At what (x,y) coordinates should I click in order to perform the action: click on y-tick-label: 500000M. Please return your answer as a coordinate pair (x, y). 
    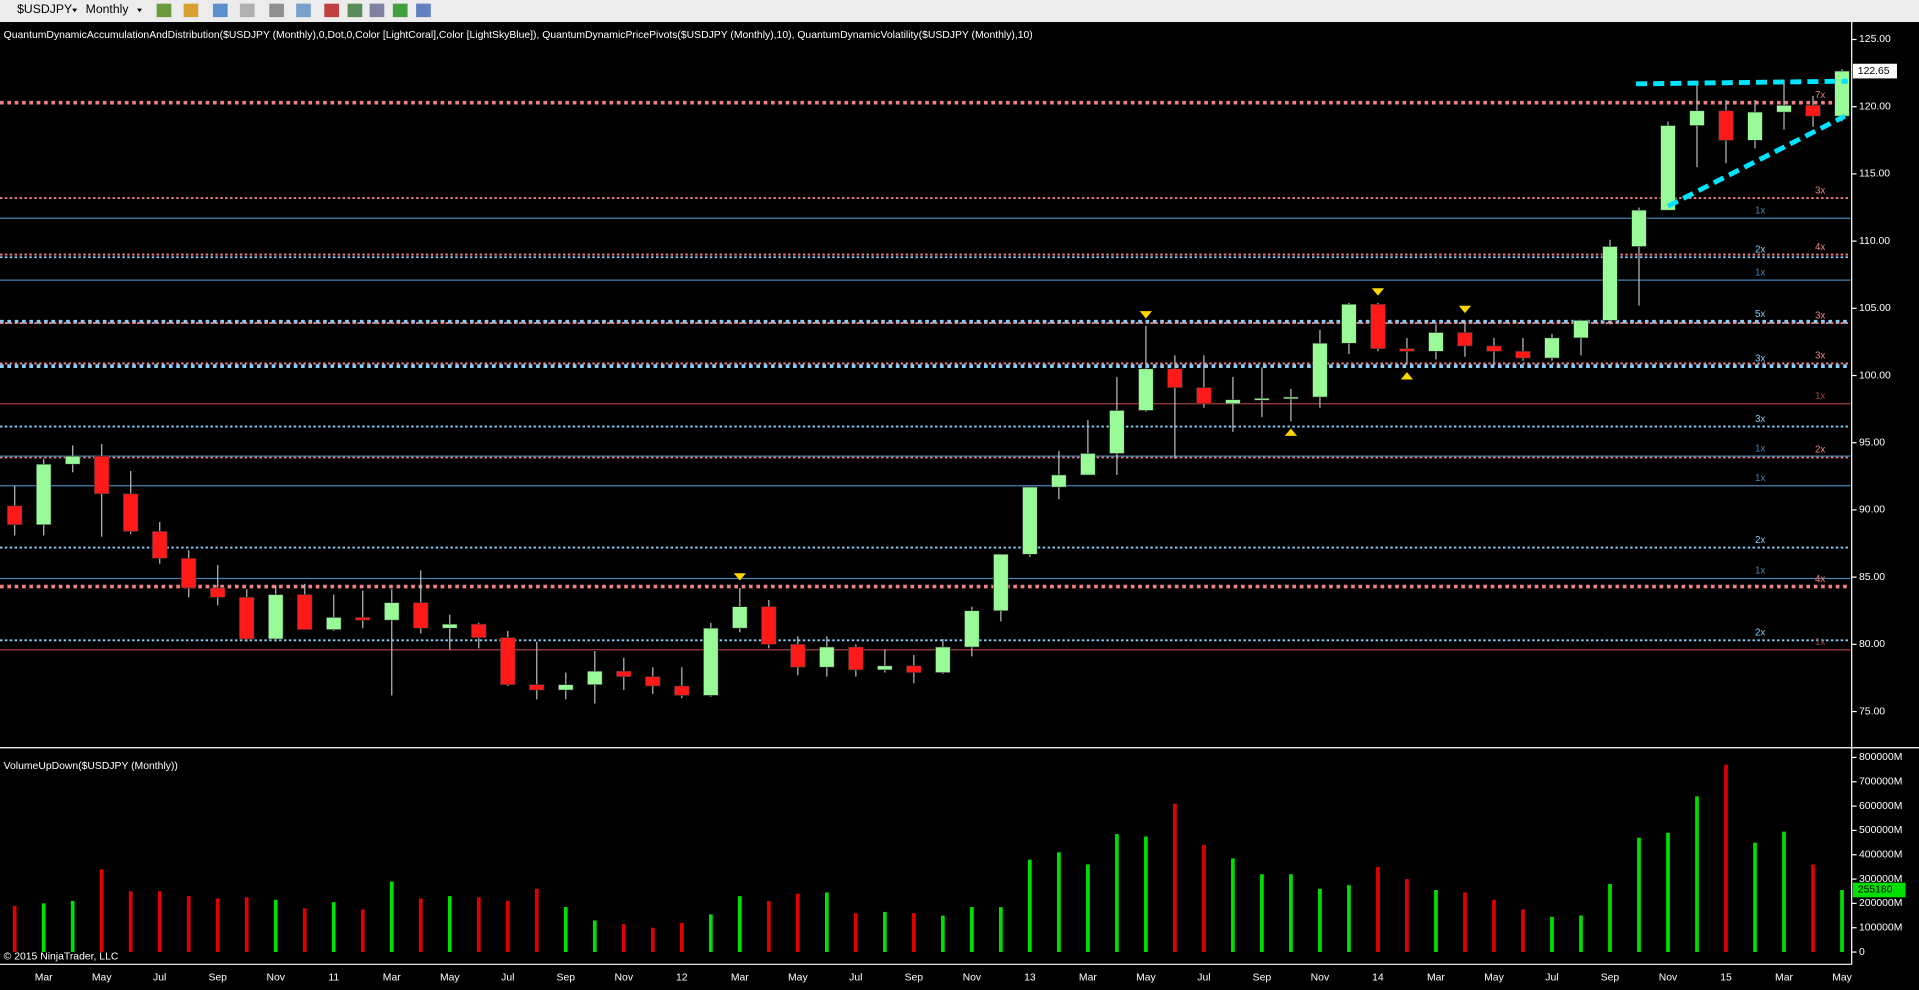
    Looking at the image, I should click on (1880, 830).